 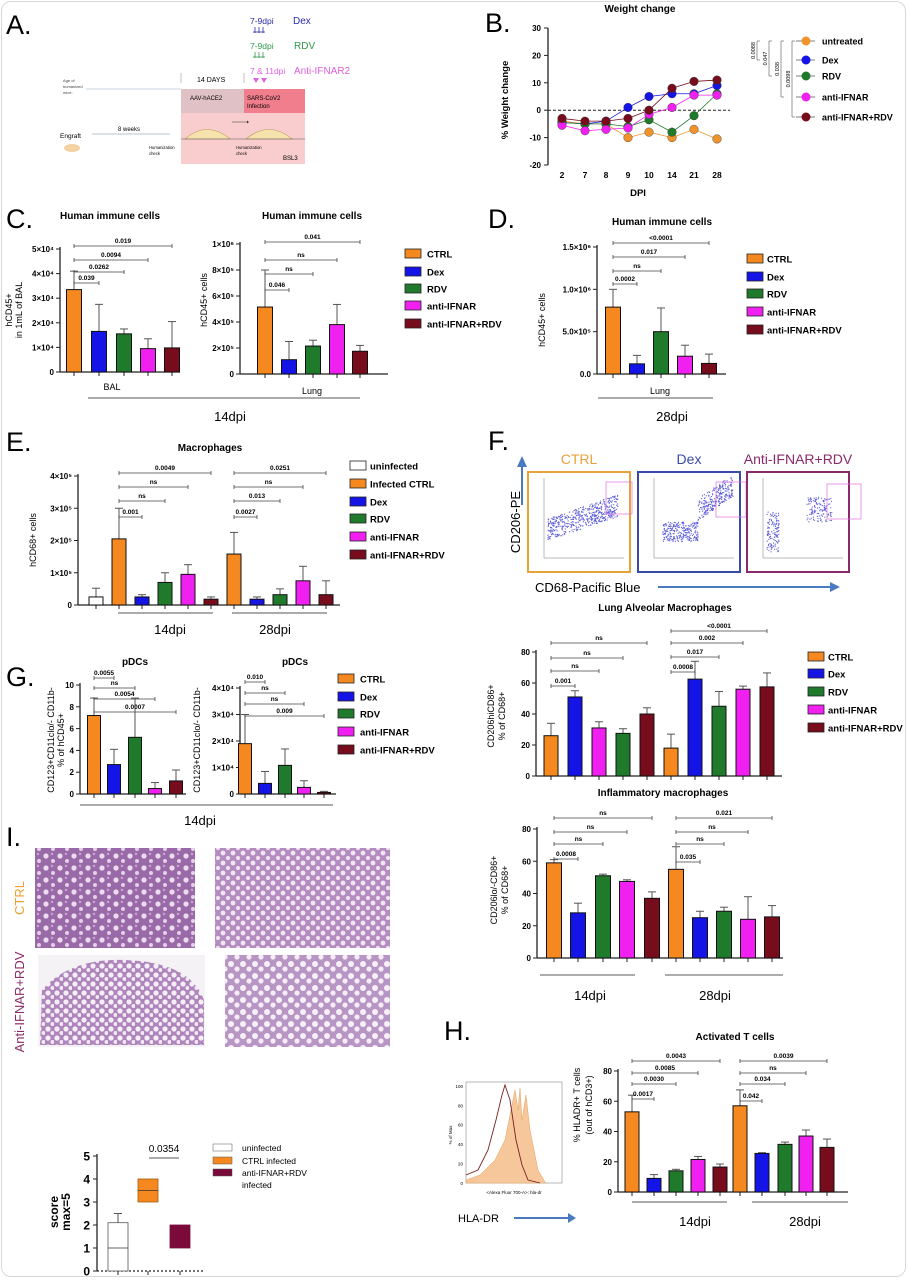 What do you see at coordinates (96, 601) in the screenshot?
I see `bar-uninfected` at bounding box center [96, 601].